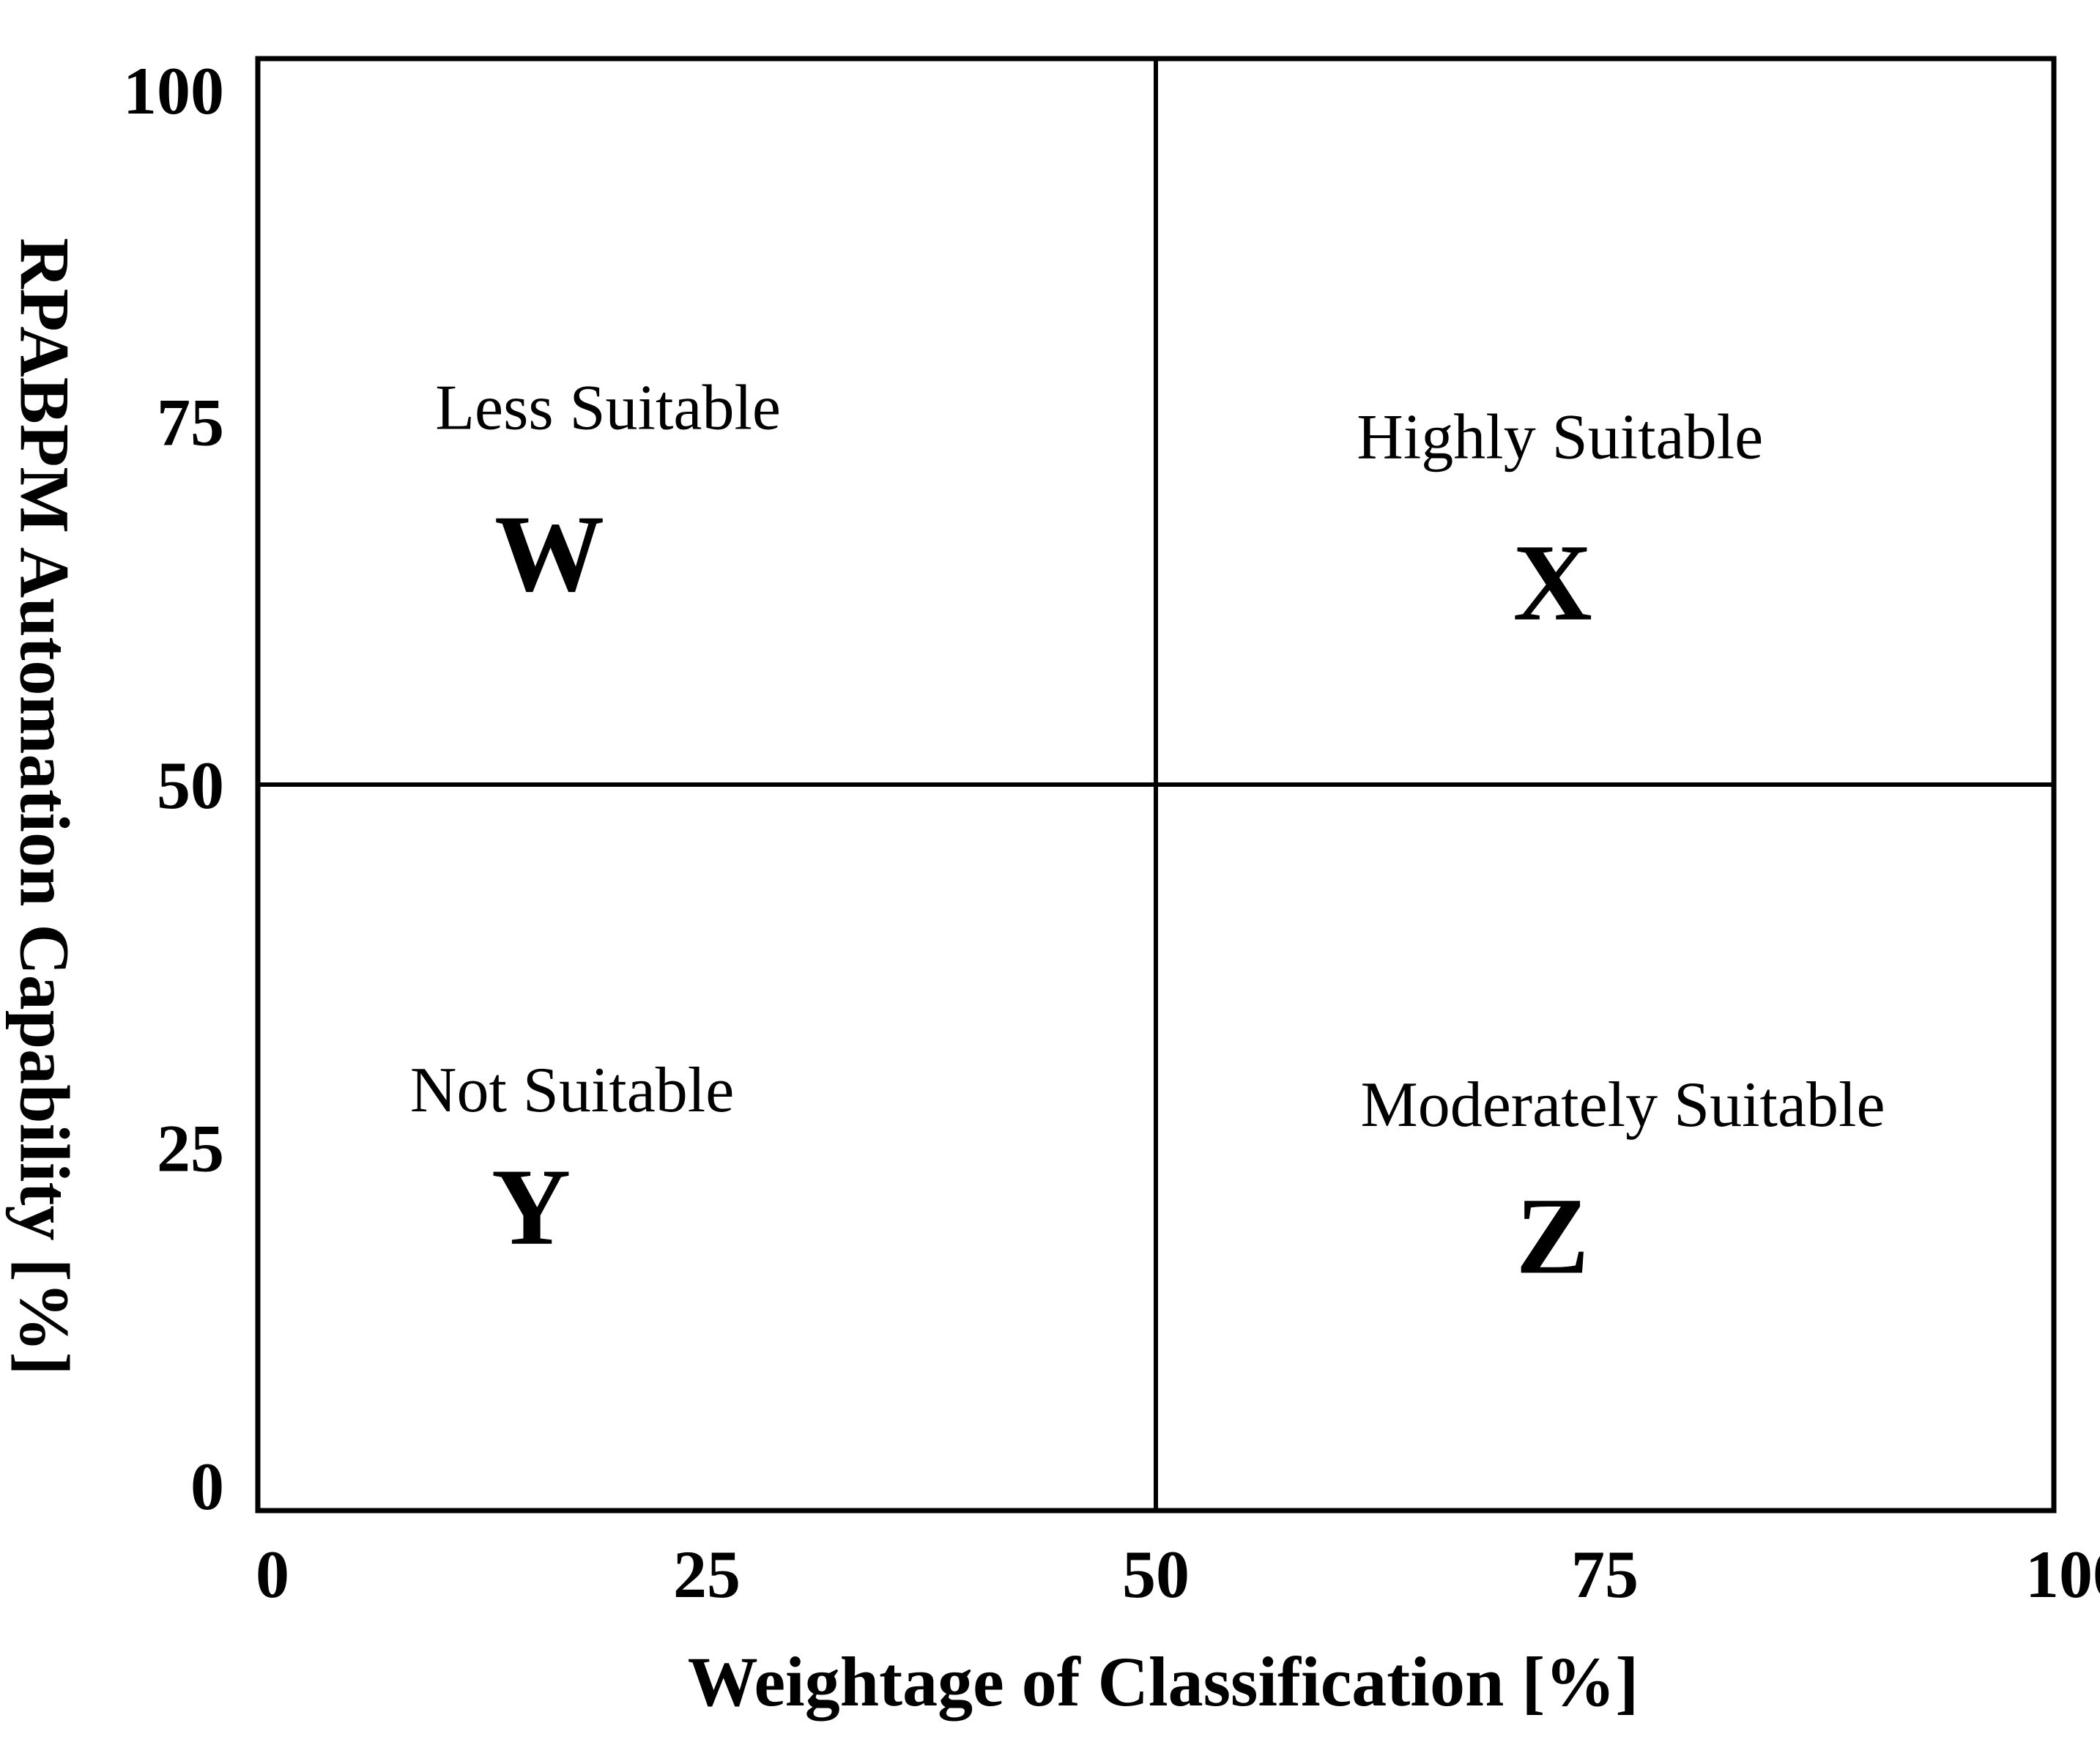  What do you see at coordinates (190, 1148) in the screenshot?
I see `y-tick-label-25: 25` at bounding box center [190, 1148].